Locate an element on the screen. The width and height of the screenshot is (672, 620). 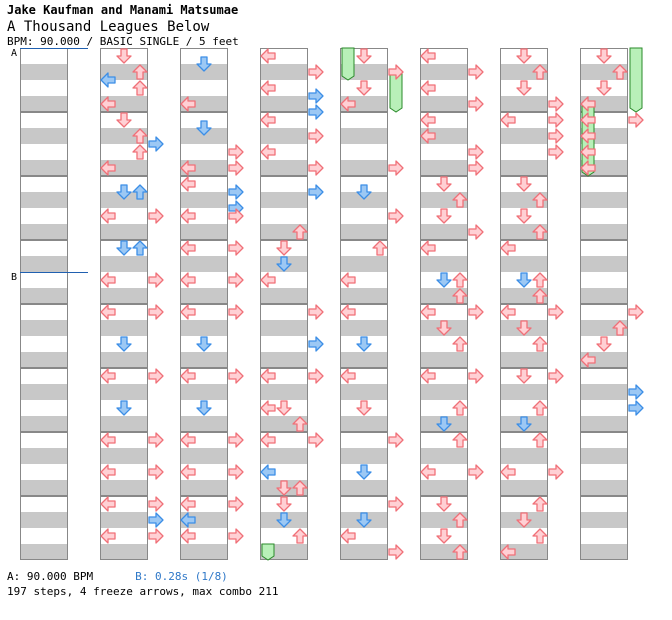
bpm-a-label: A: 90.000 BPM is located at coordinates (50, 576).